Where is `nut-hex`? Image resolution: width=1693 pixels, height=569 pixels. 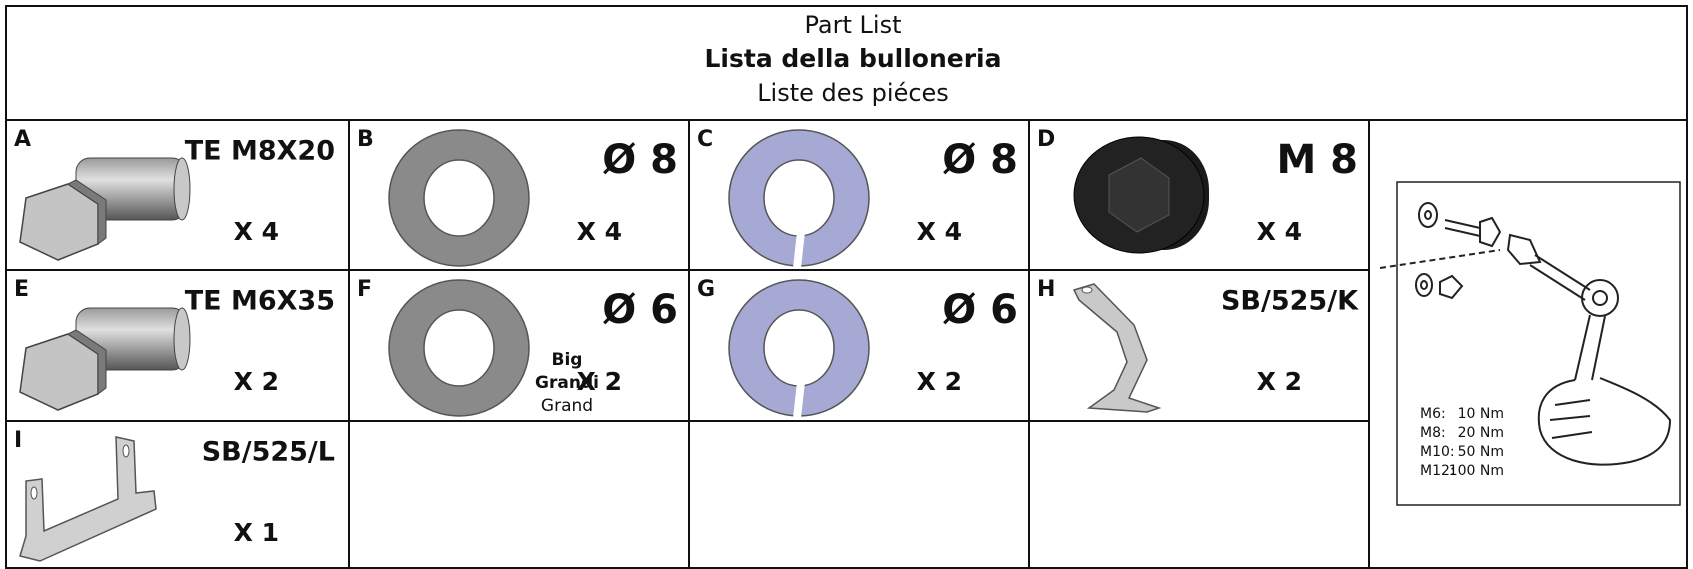
nut-hex is located at coordinates (1139, 195).